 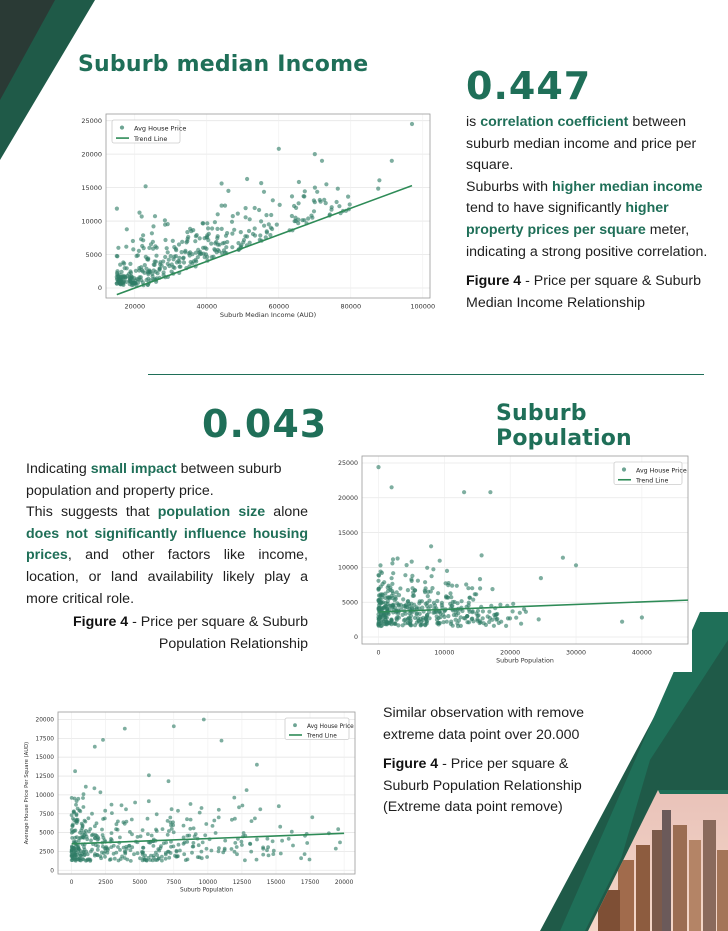 I want to click on x-tick-label: 0, so click(x=378, y=652).